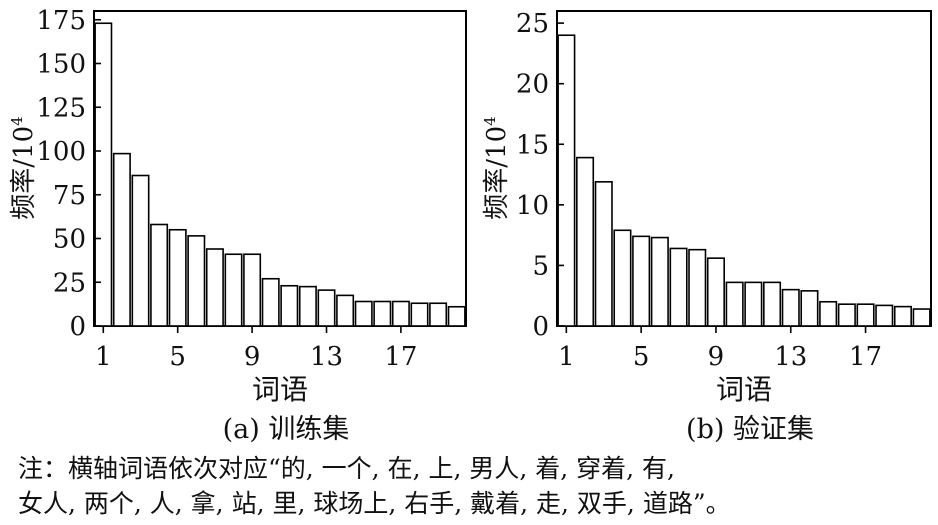 This screenshot has width=938, height=525. I want to click on y-tick-label: 10, so click(532, 206).